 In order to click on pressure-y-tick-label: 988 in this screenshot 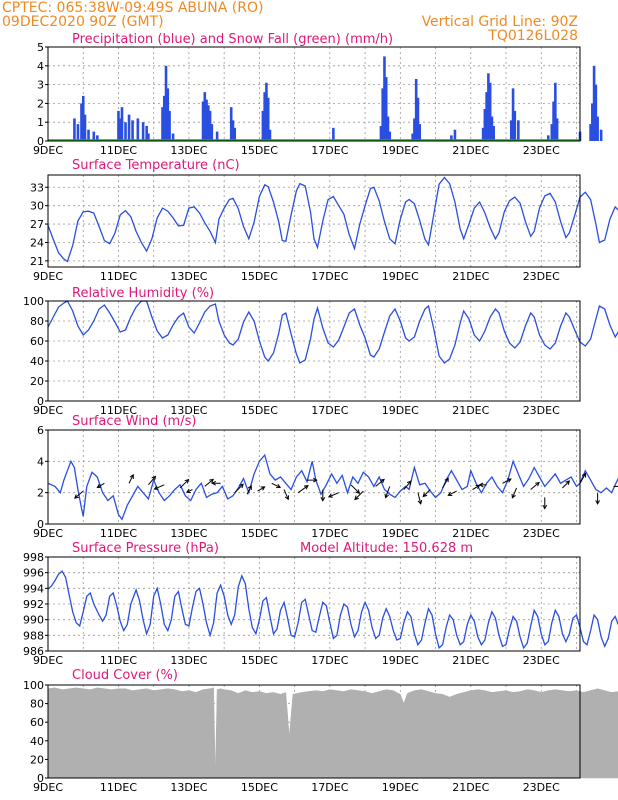, I will do `click(33, 635)`.